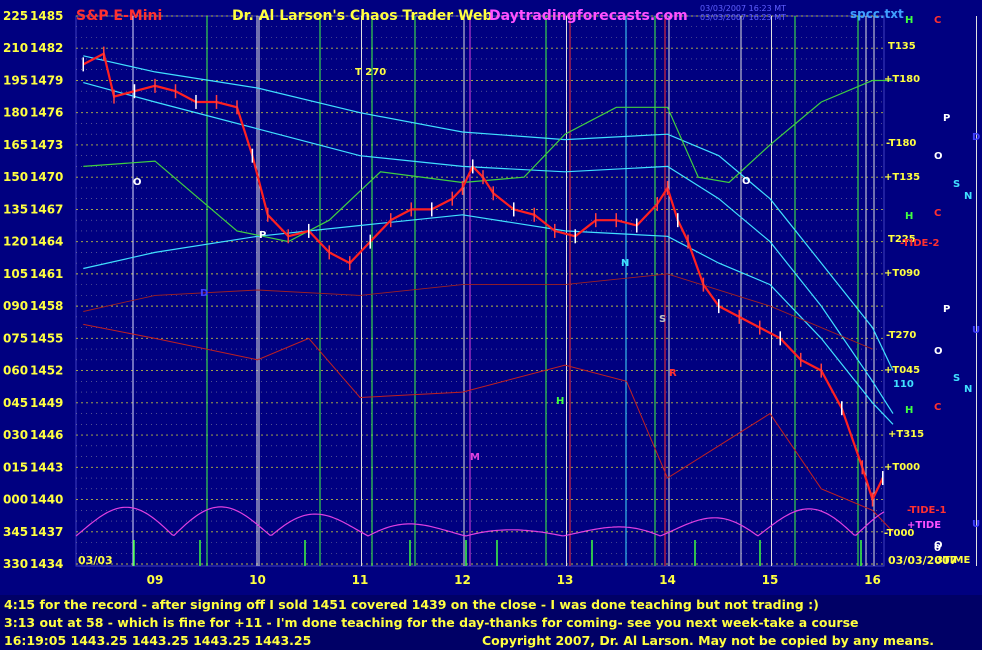 The height and width of the screenshot is (650, 982). What do you see at coordinates (15, 145) in the screenshot?
I see `y-axis-code: 165` at bounding box center [15, 145].